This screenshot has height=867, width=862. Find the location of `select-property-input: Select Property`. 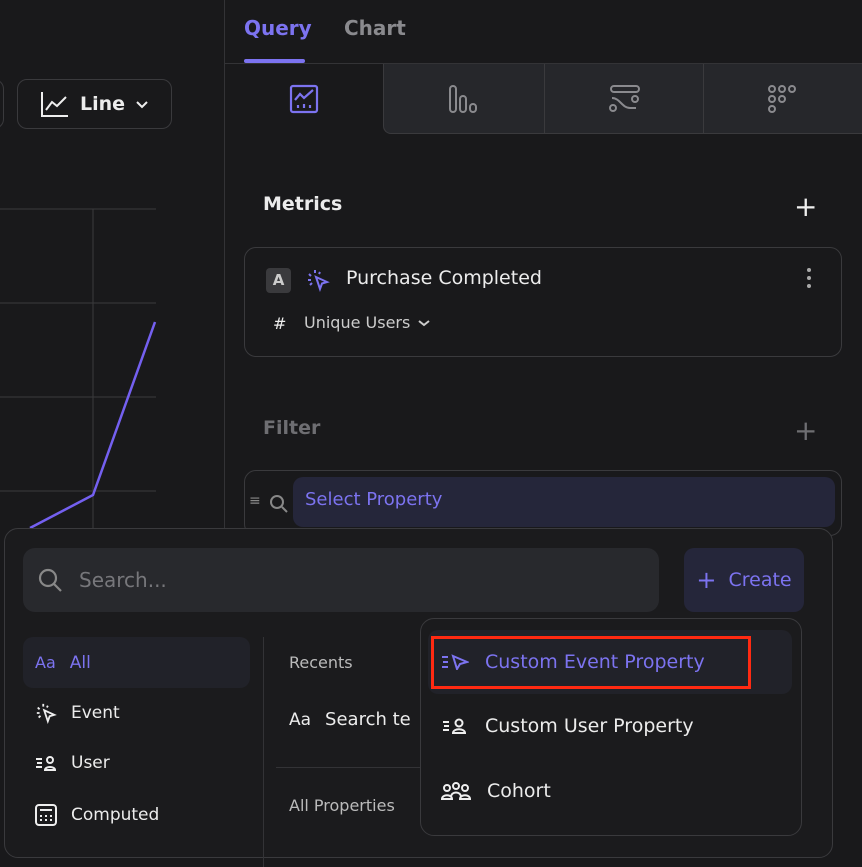

select-property-input: Select Property is located at coordinates (564, 502).